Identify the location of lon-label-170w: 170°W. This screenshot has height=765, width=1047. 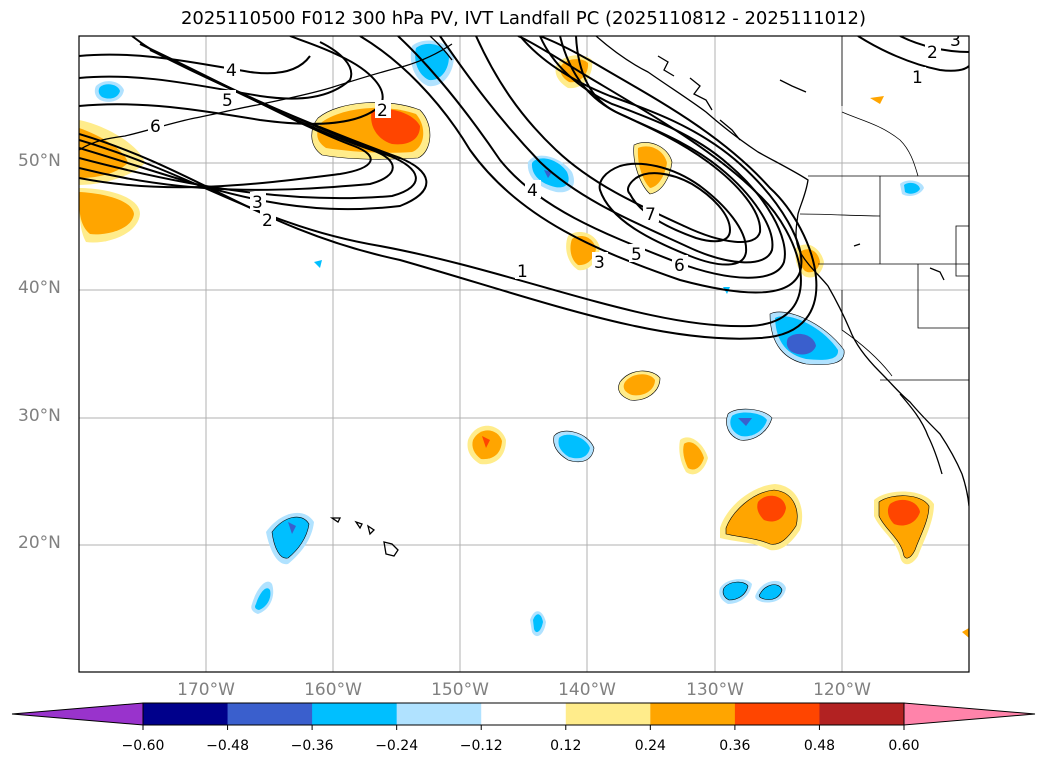
(206, 690).